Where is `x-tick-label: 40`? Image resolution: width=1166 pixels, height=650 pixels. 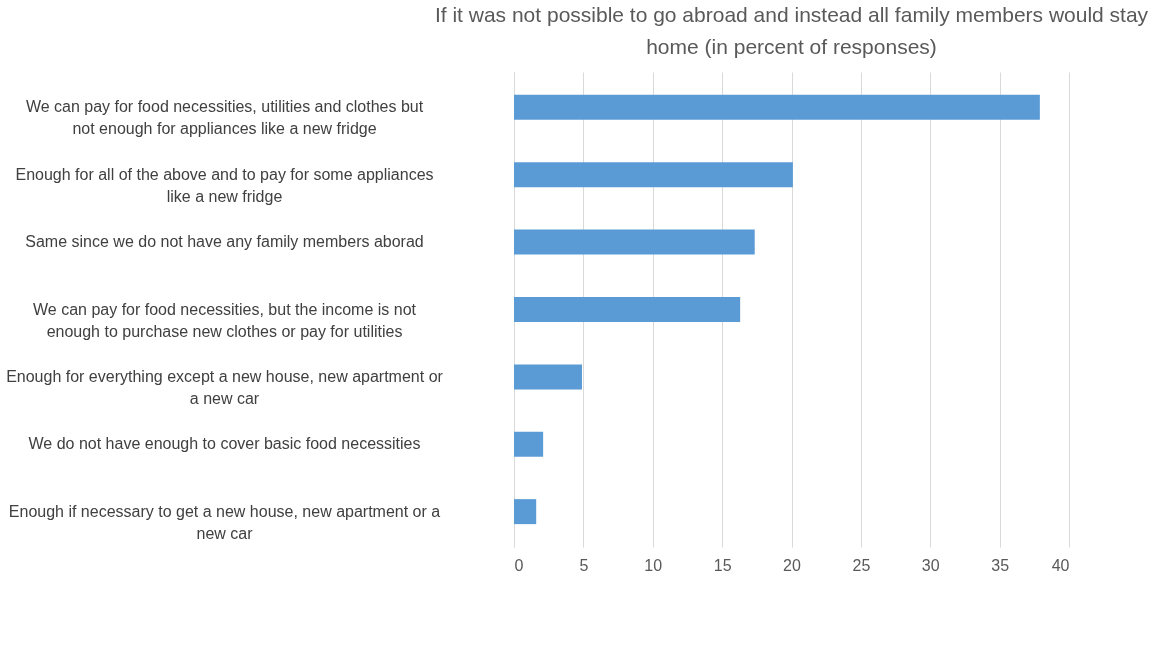
x-tick-label: 40 is located at coordinates (1060, 565).